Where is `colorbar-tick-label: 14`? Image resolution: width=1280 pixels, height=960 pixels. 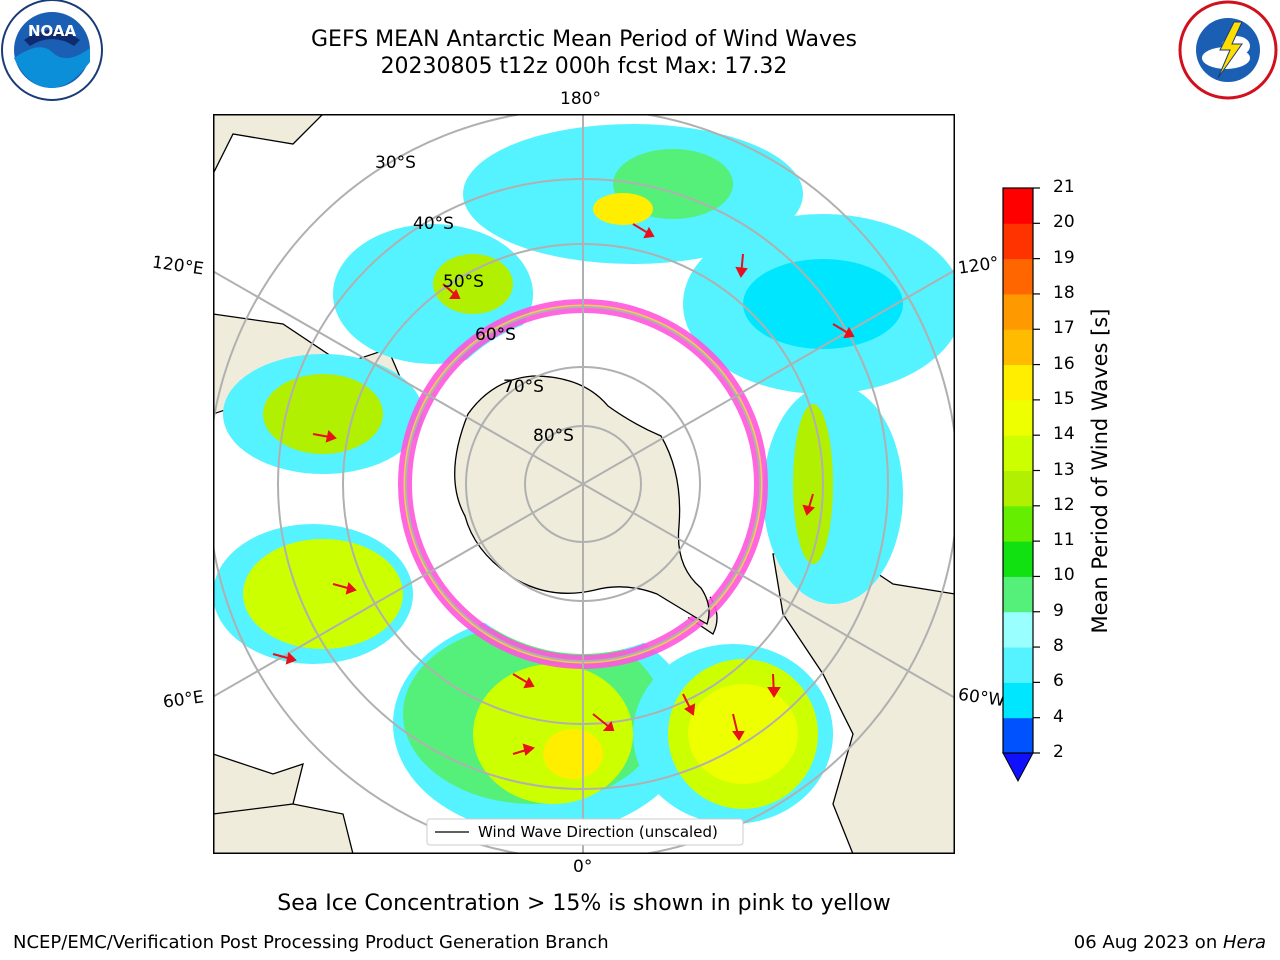
colorbar-tick-label: 14 is located at coordinates (1064, 434).